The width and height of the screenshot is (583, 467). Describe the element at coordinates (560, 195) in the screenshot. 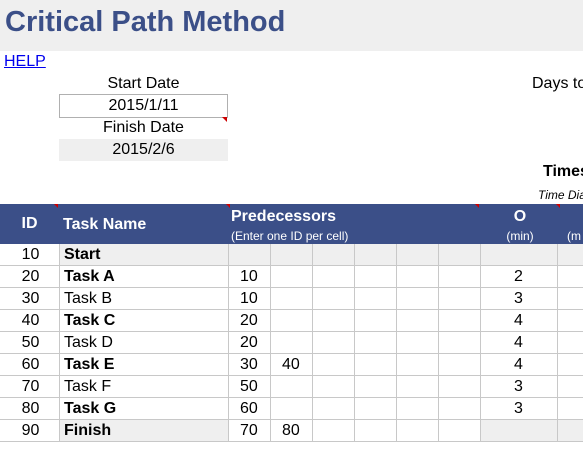

I see `time-diagram-label: Time Dia` at that location.